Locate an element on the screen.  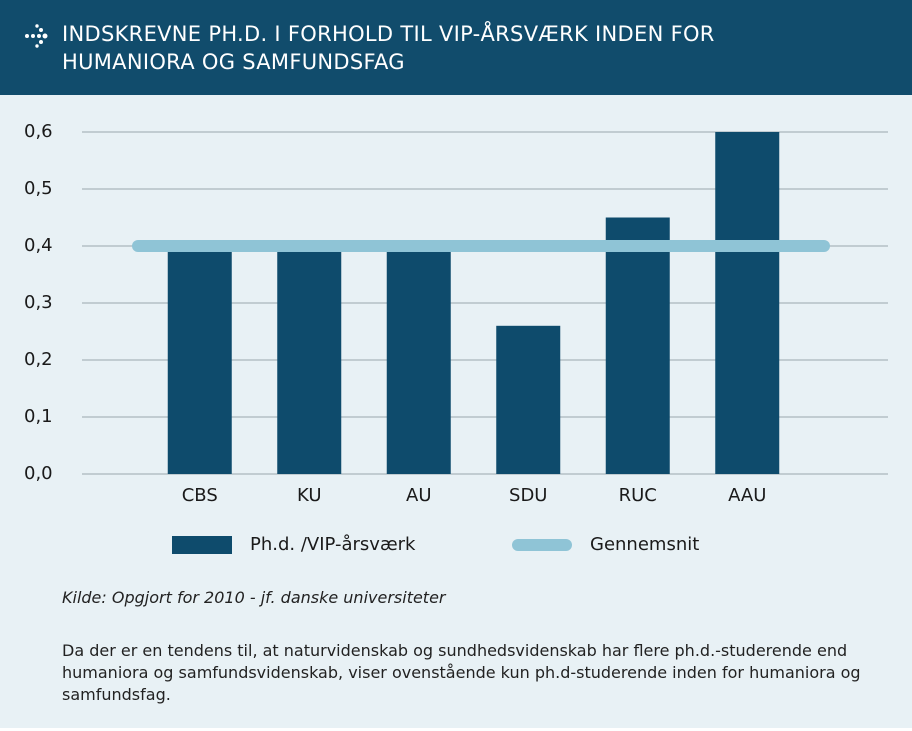
y-tick-label: 0,1 is located at coordinates (38, 416).